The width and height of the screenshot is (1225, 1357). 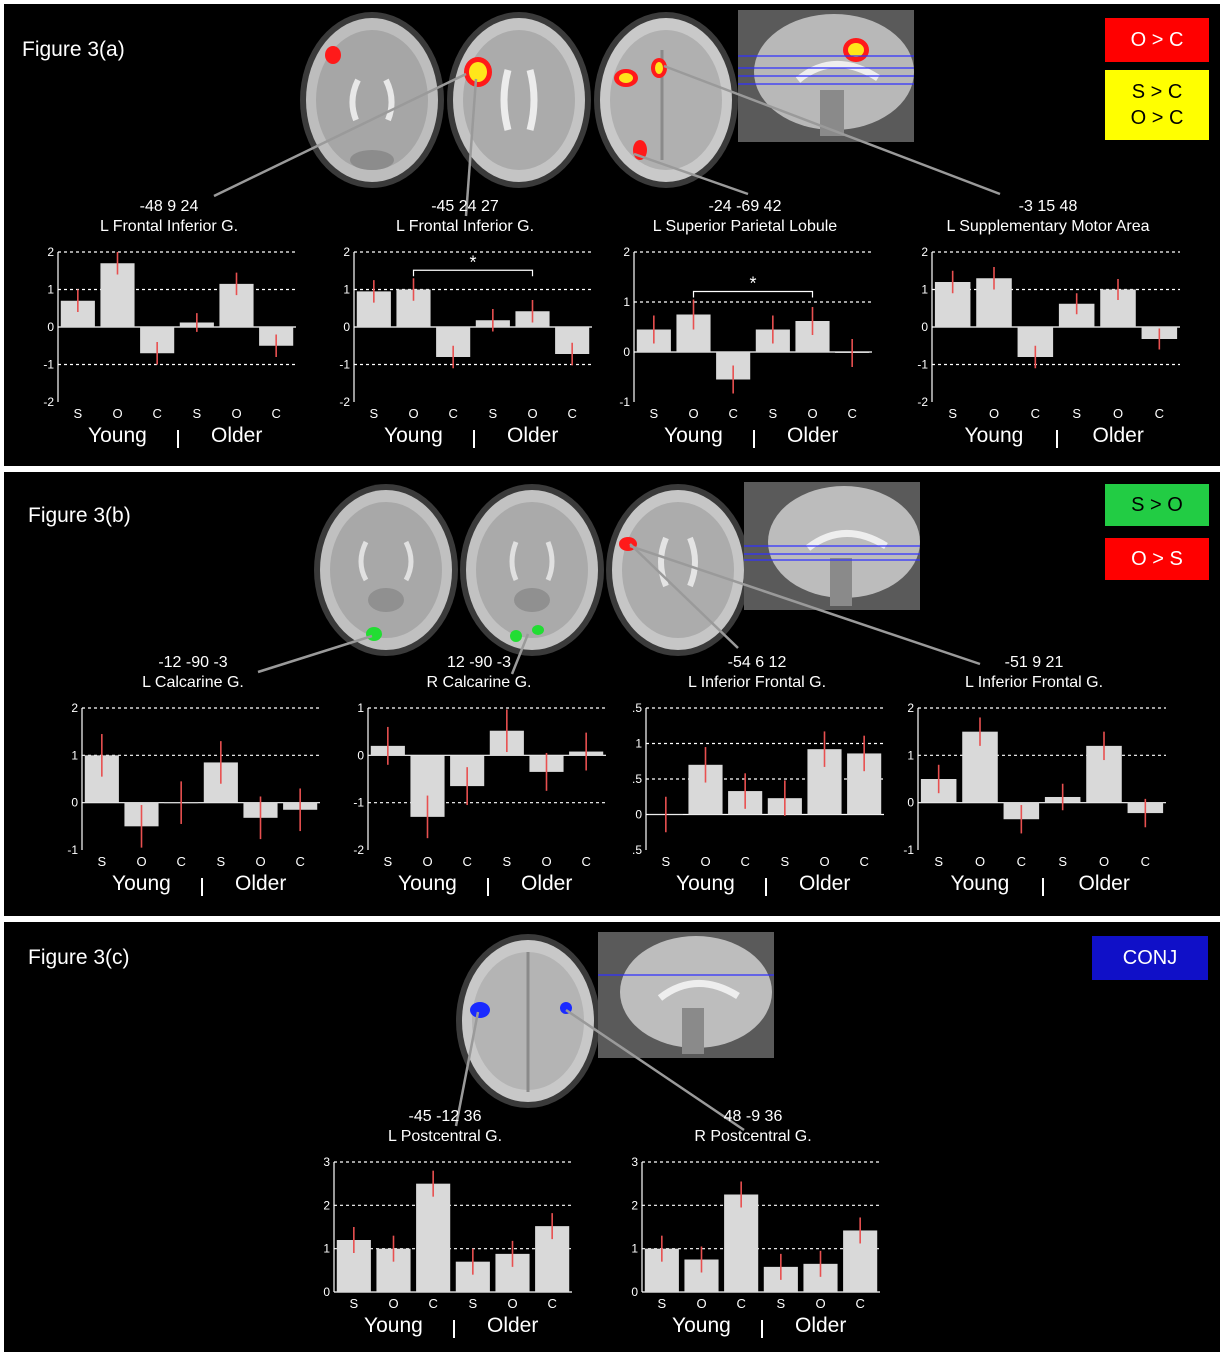 What do you see at coordinates (753, 1136) in the screenshot?
I see `chart-title: R Postcentral G.` at bounding box center [753, 1136].